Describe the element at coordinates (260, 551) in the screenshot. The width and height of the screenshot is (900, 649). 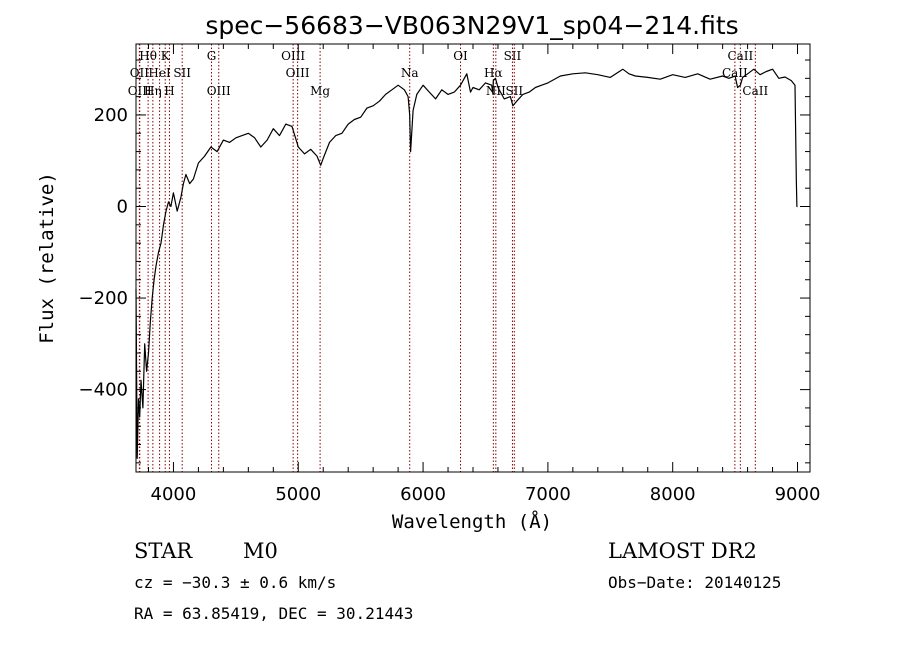
I see `object-subclass-label: M0` at that location.